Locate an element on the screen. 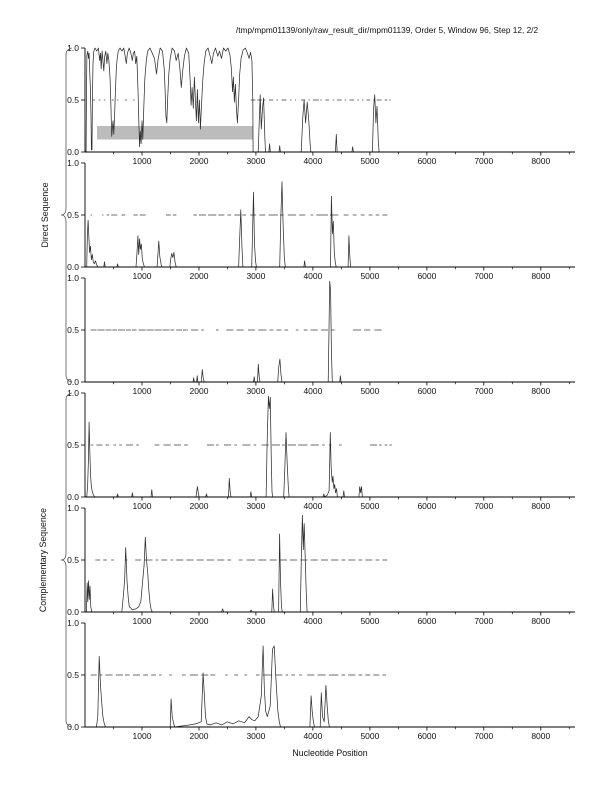 The height and width of the screenshot is (792, 612). braces-layer is located at coordinates (66, 387).